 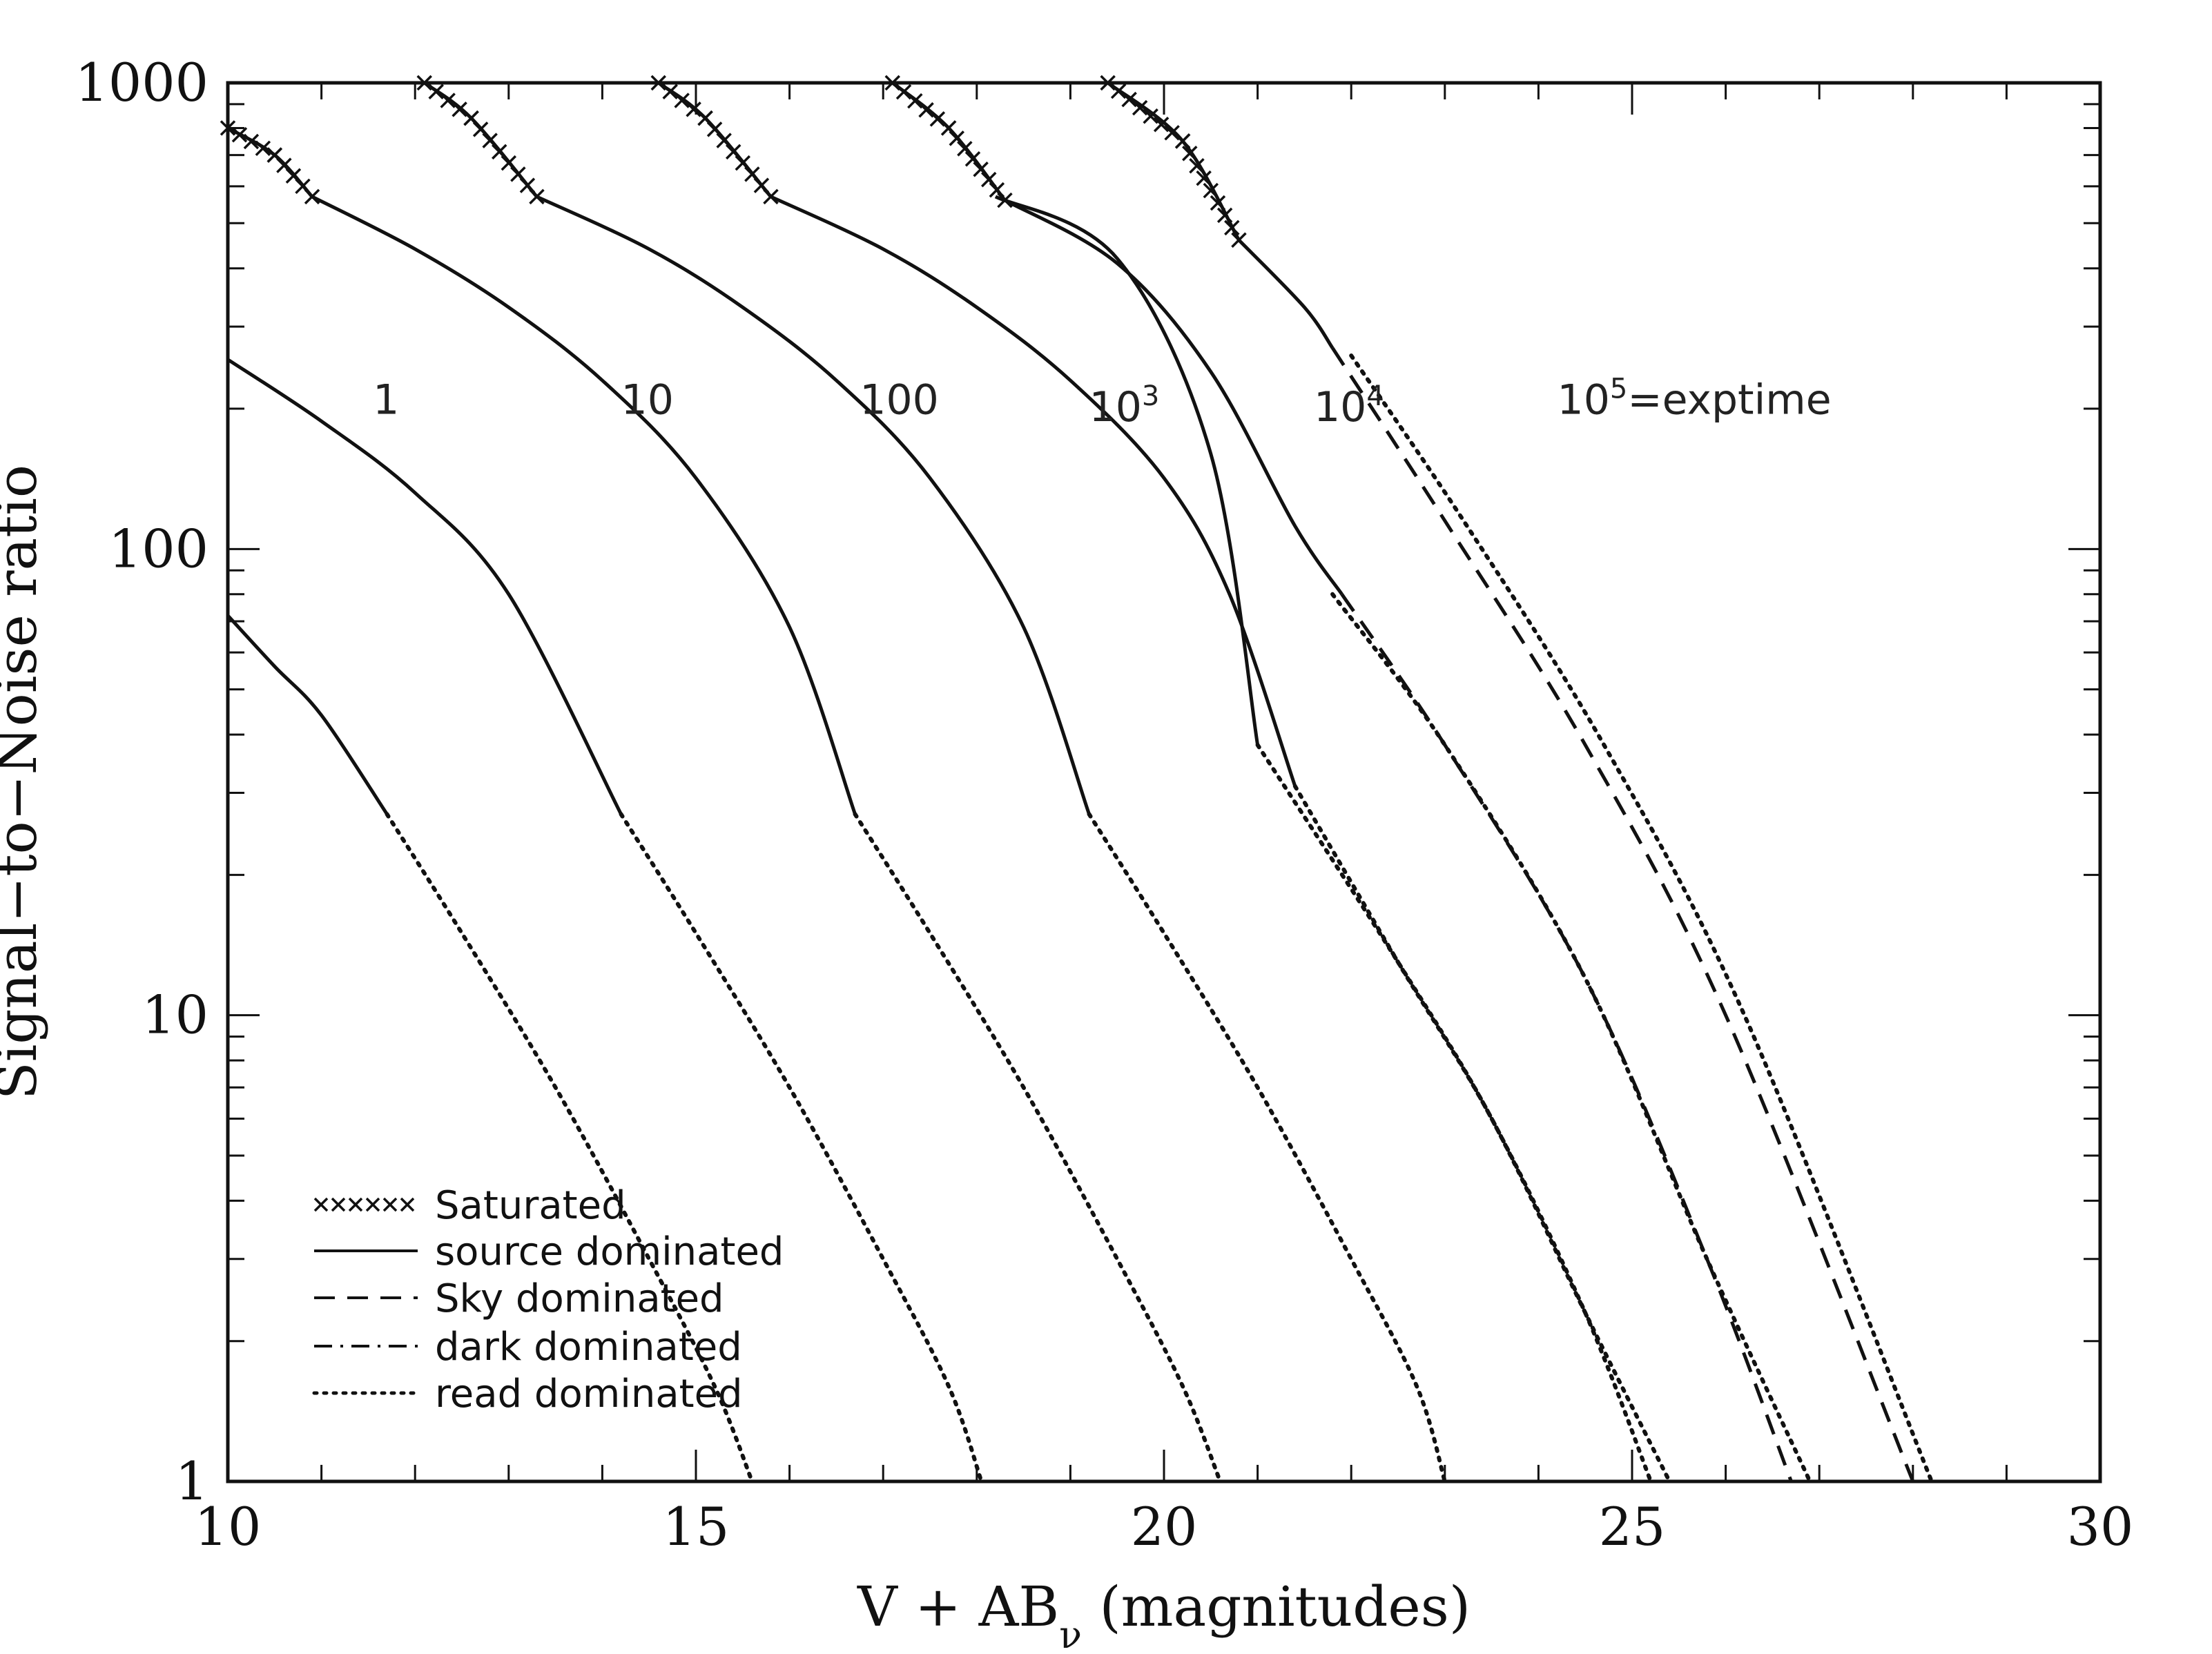 I want to click on x-axis-title-main: V + AB, so click(x=958, y=1607).